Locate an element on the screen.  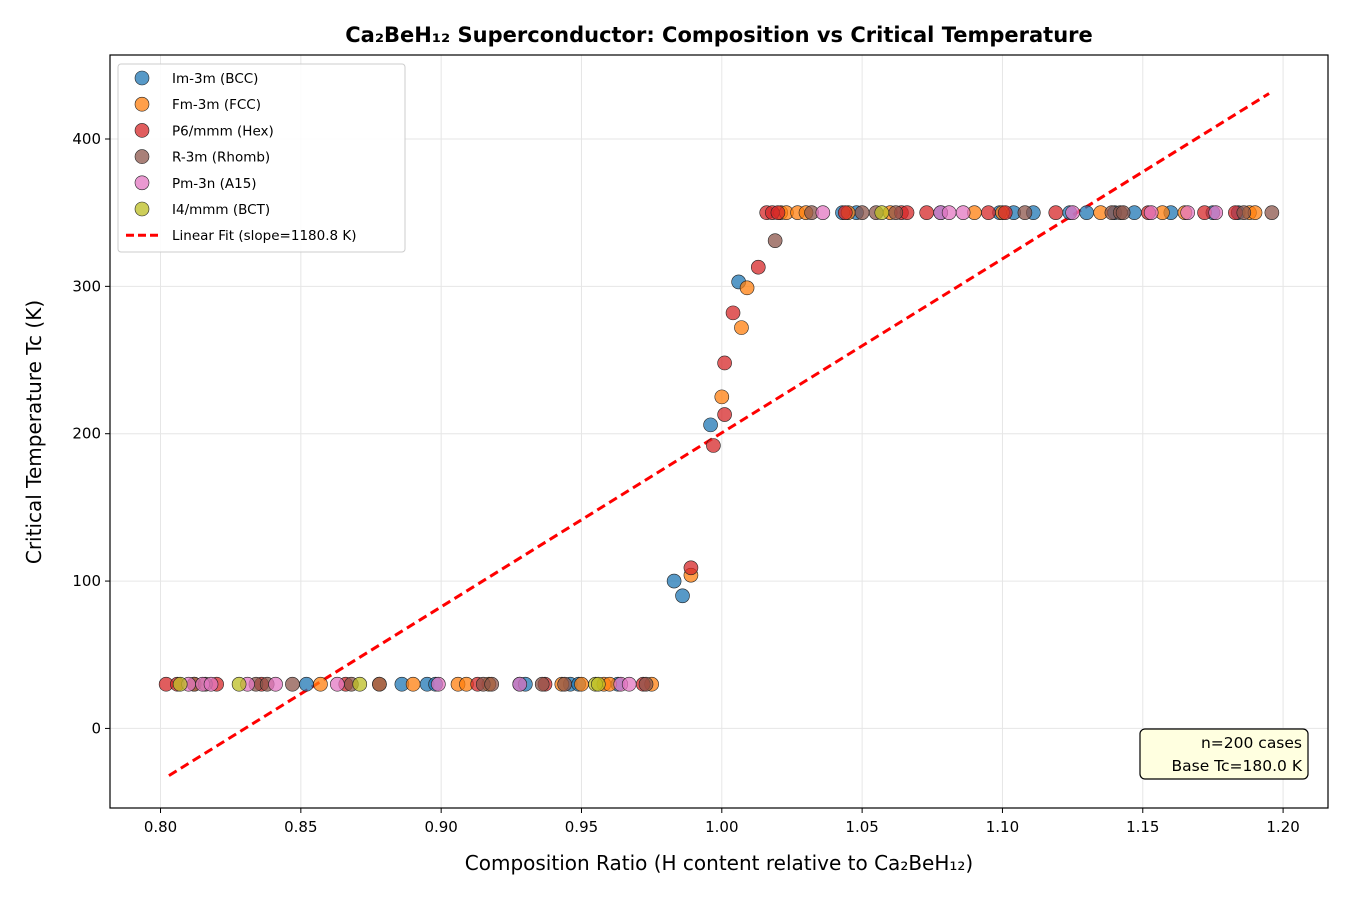
x-tick-label: 1.05 is located at coordinates (861, 827).